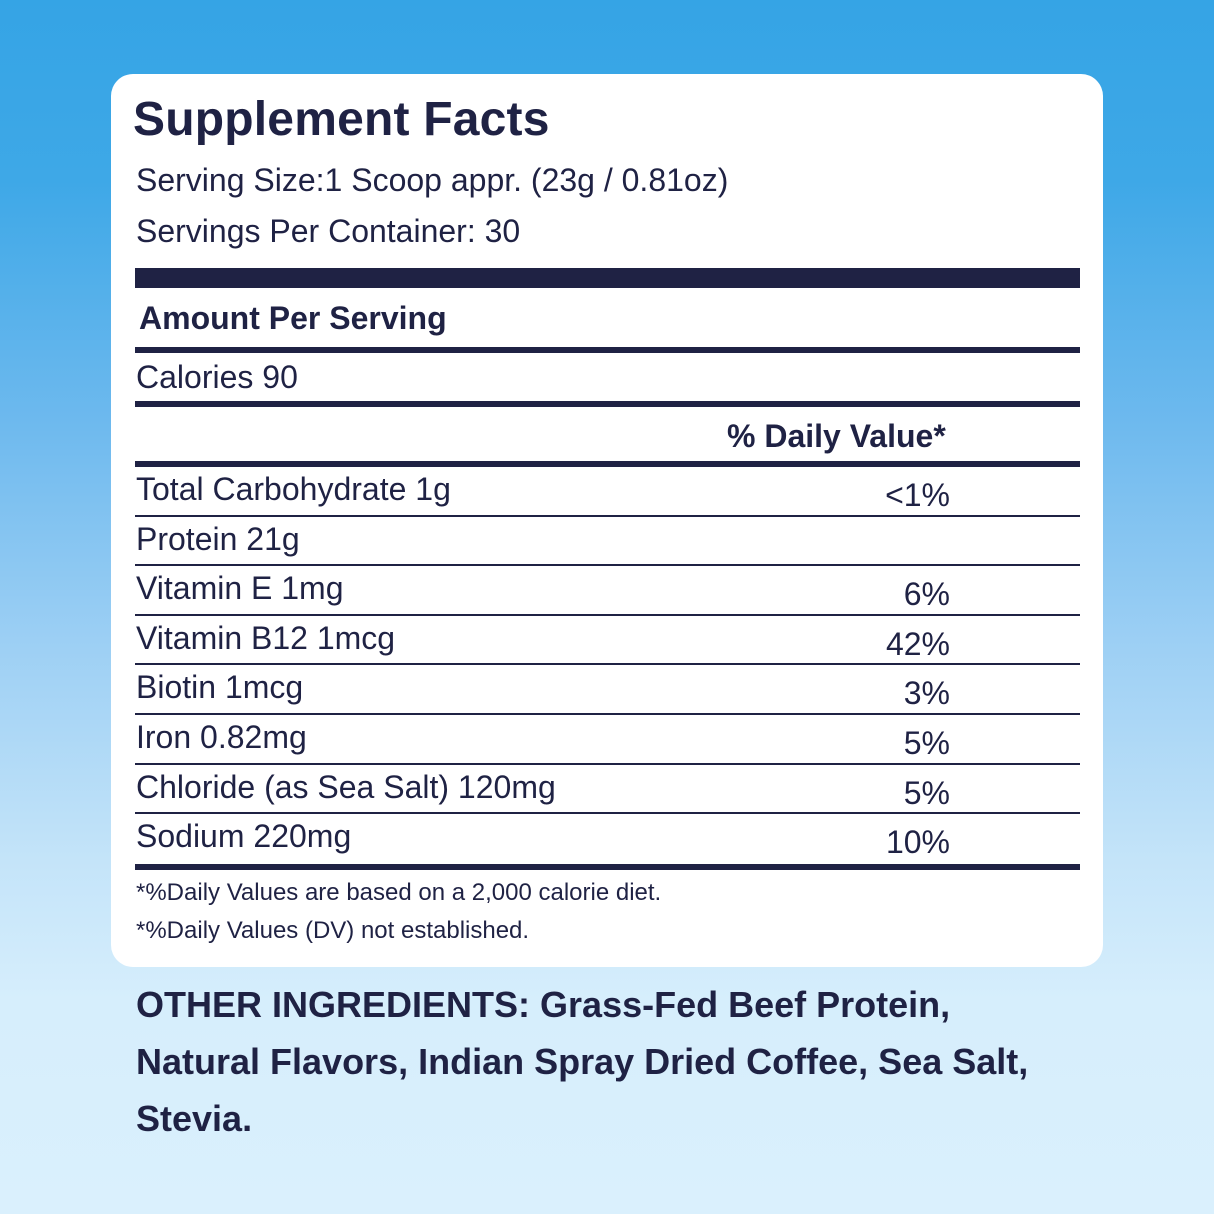 The image size is (1214, 1214). Describe the element at coordinates (333, 1004) in the screenshot. I see `other-ingredients-label: OTHER INGREDIENTS:` at that location.